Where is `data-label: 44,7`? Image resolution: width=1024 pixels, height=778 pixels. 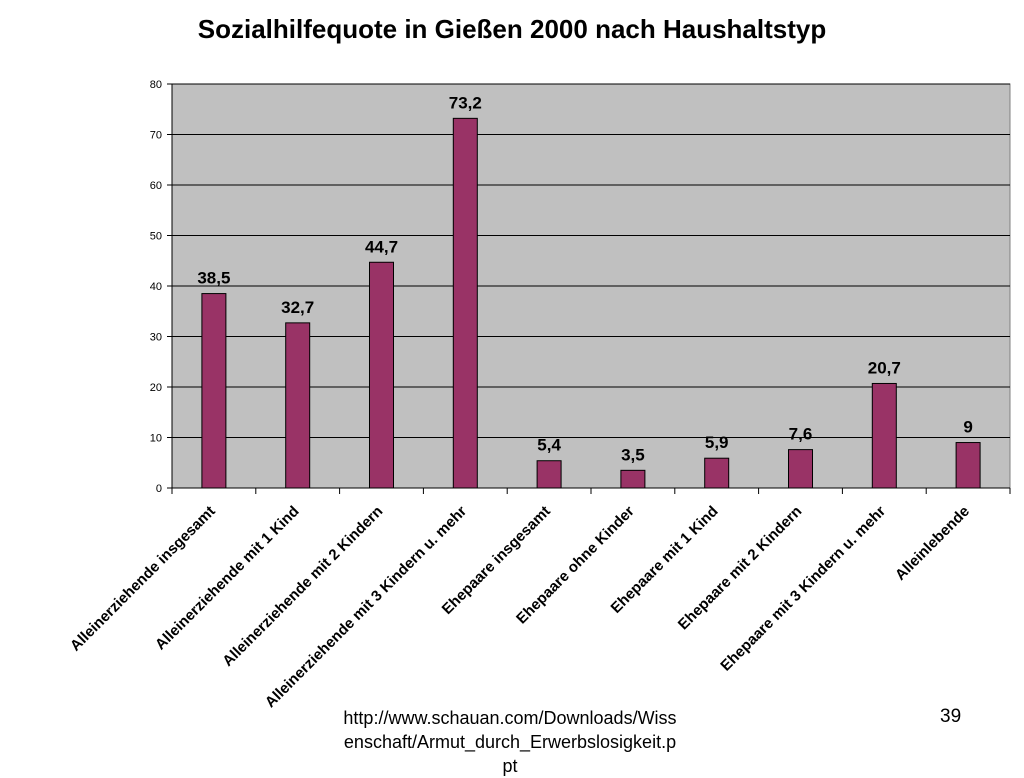 data-label: 44,7 is located at coordinates (381, 246).